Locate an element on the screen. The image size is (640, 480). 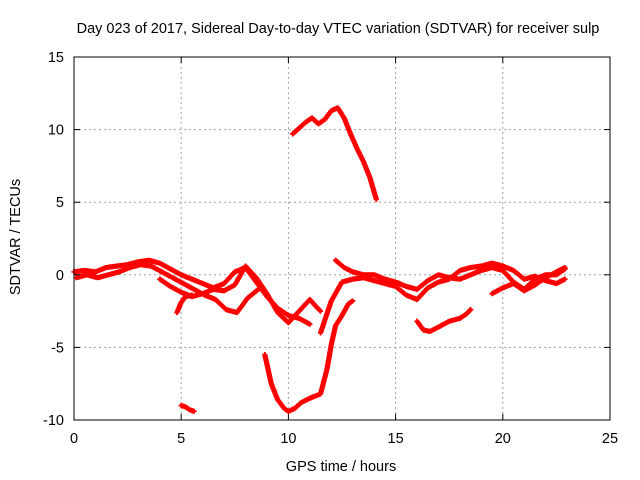
x-axis-label: GPS time / hours is located at coordinates (341, 467).